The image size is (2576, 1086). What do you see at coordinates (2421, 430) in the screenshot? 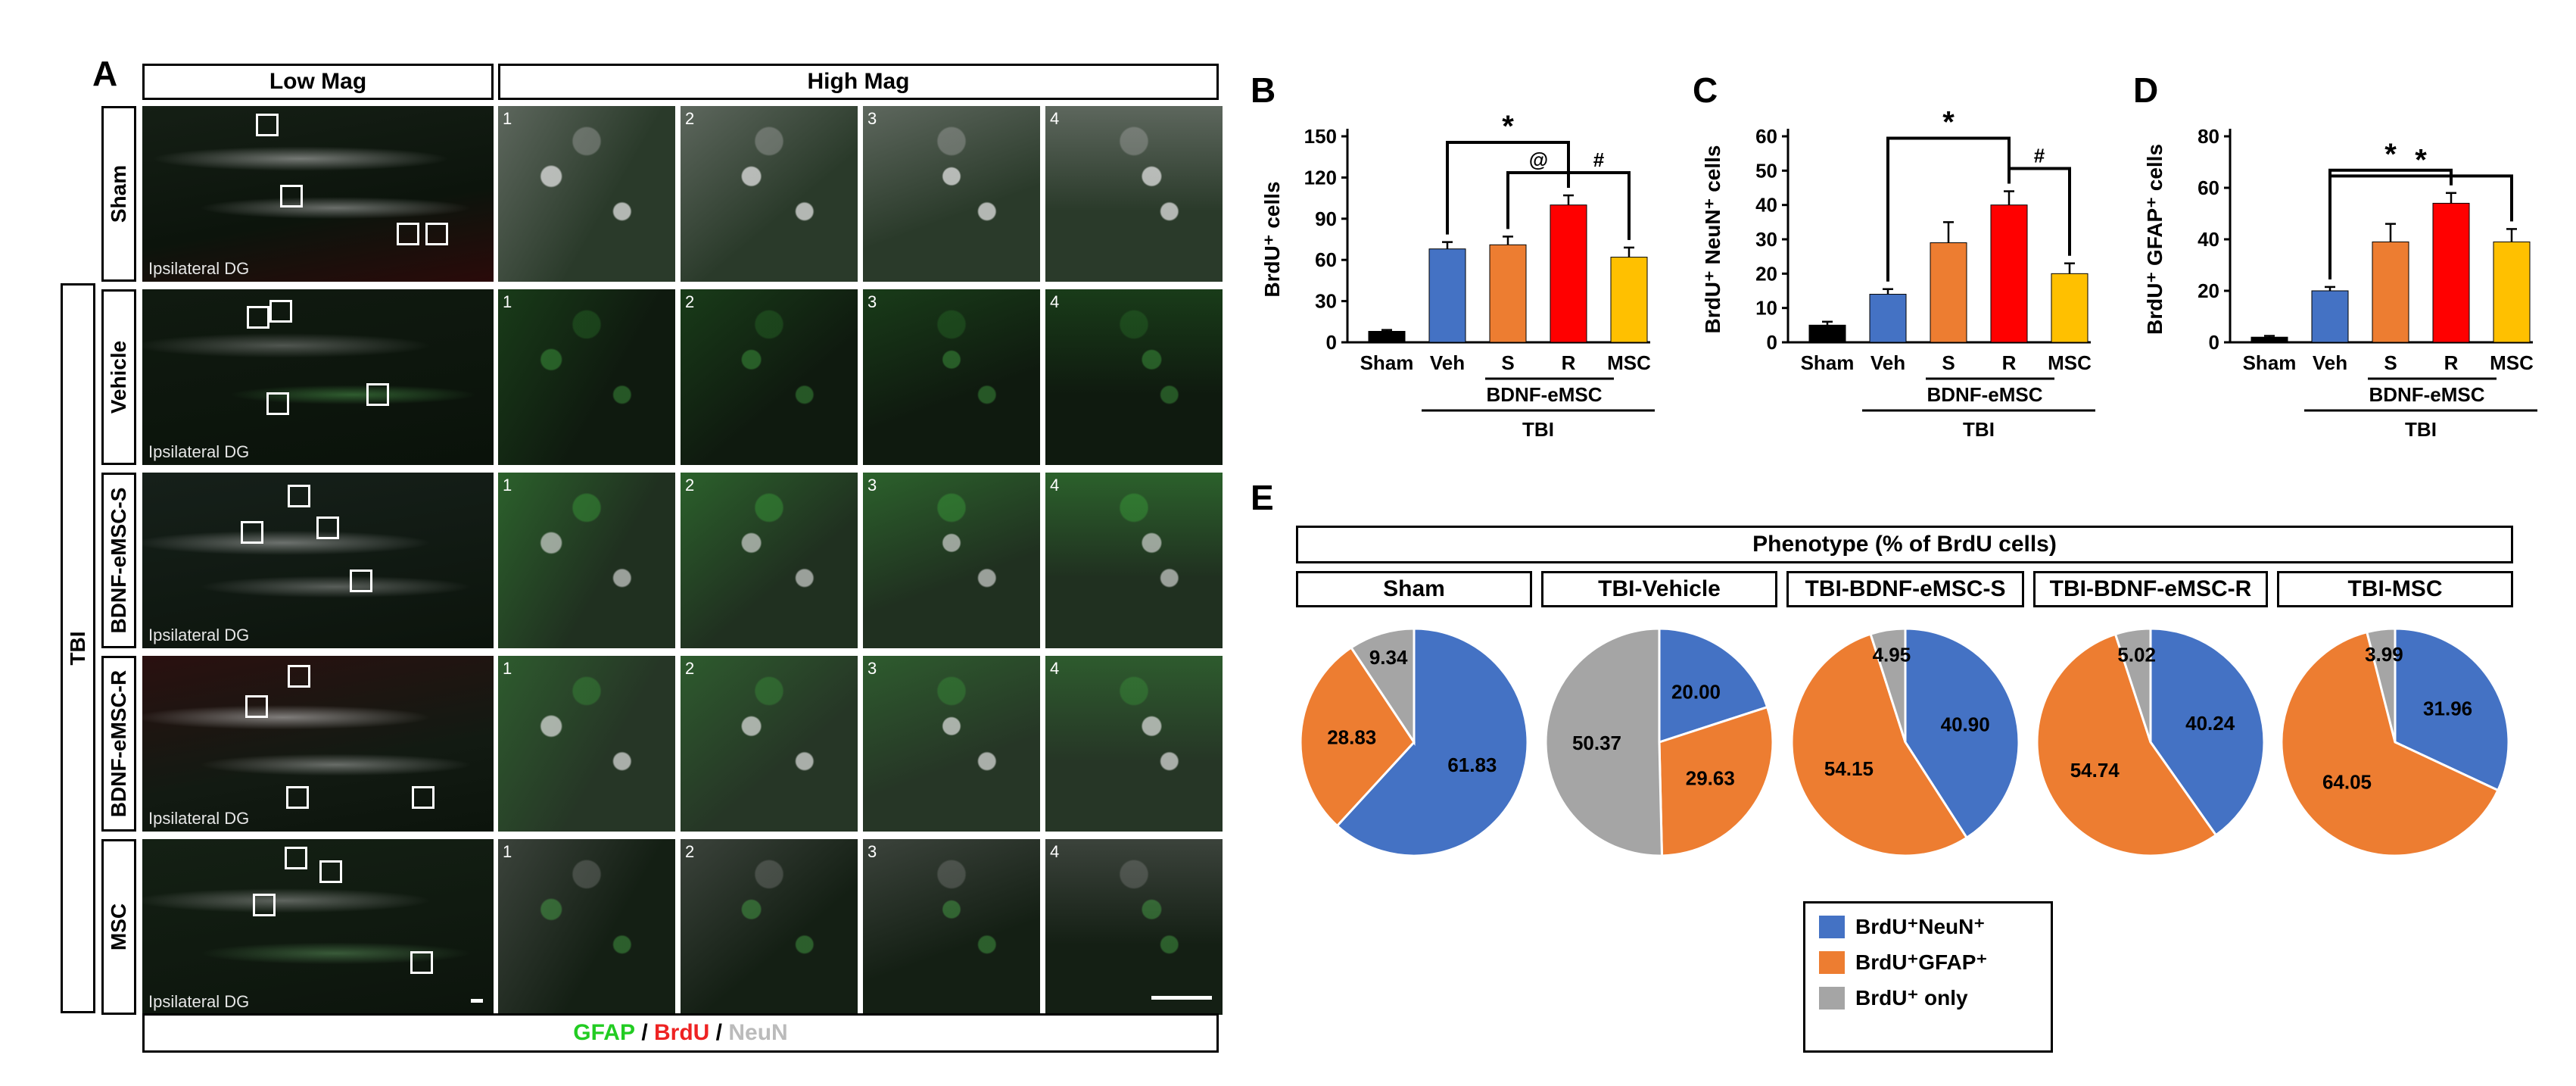
I see `group-label-tbi: TBI` at bounding box center [2421, 430].